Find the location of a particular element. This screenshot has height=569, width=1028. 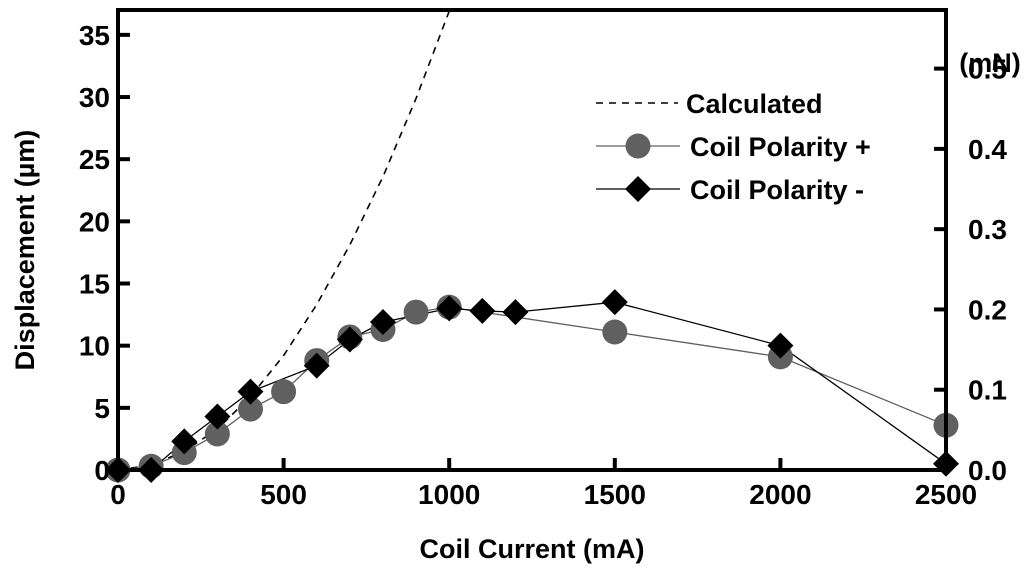

y-tick-label: 35 is located at coordinates (94, 35).